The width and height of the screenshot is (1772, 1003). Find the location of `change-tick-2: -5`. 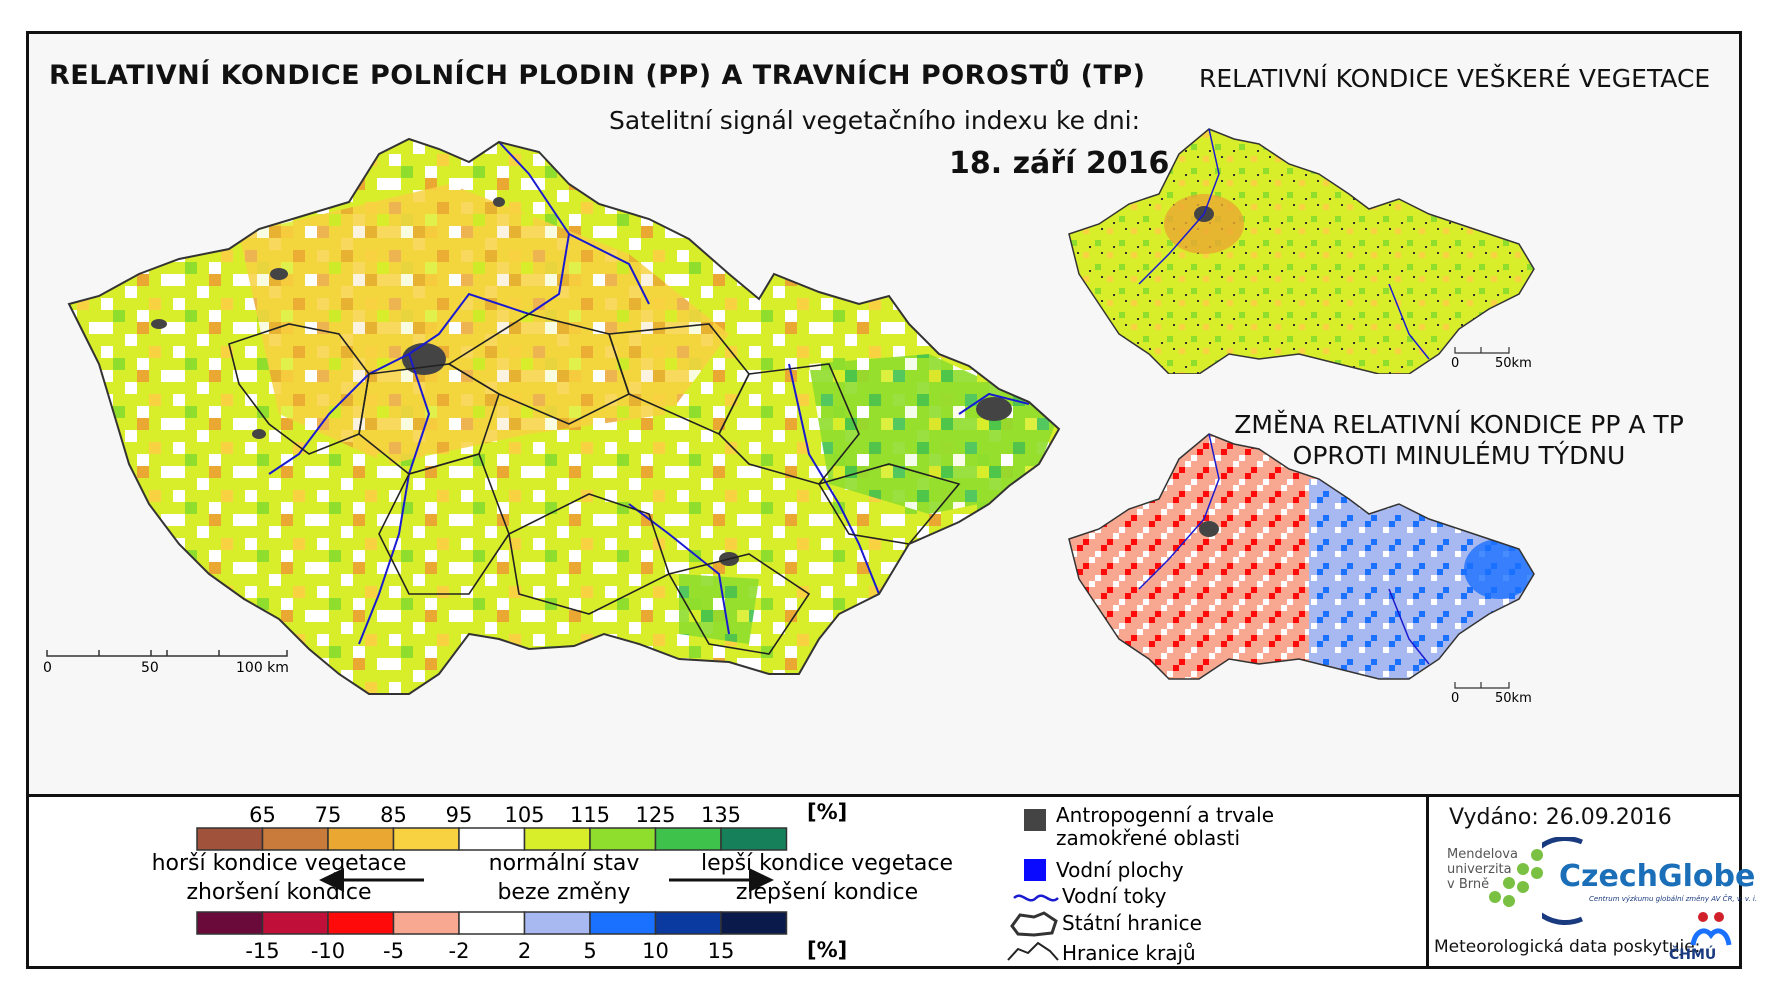

change-tick-2: -5 is located at coordinates (393, 951).